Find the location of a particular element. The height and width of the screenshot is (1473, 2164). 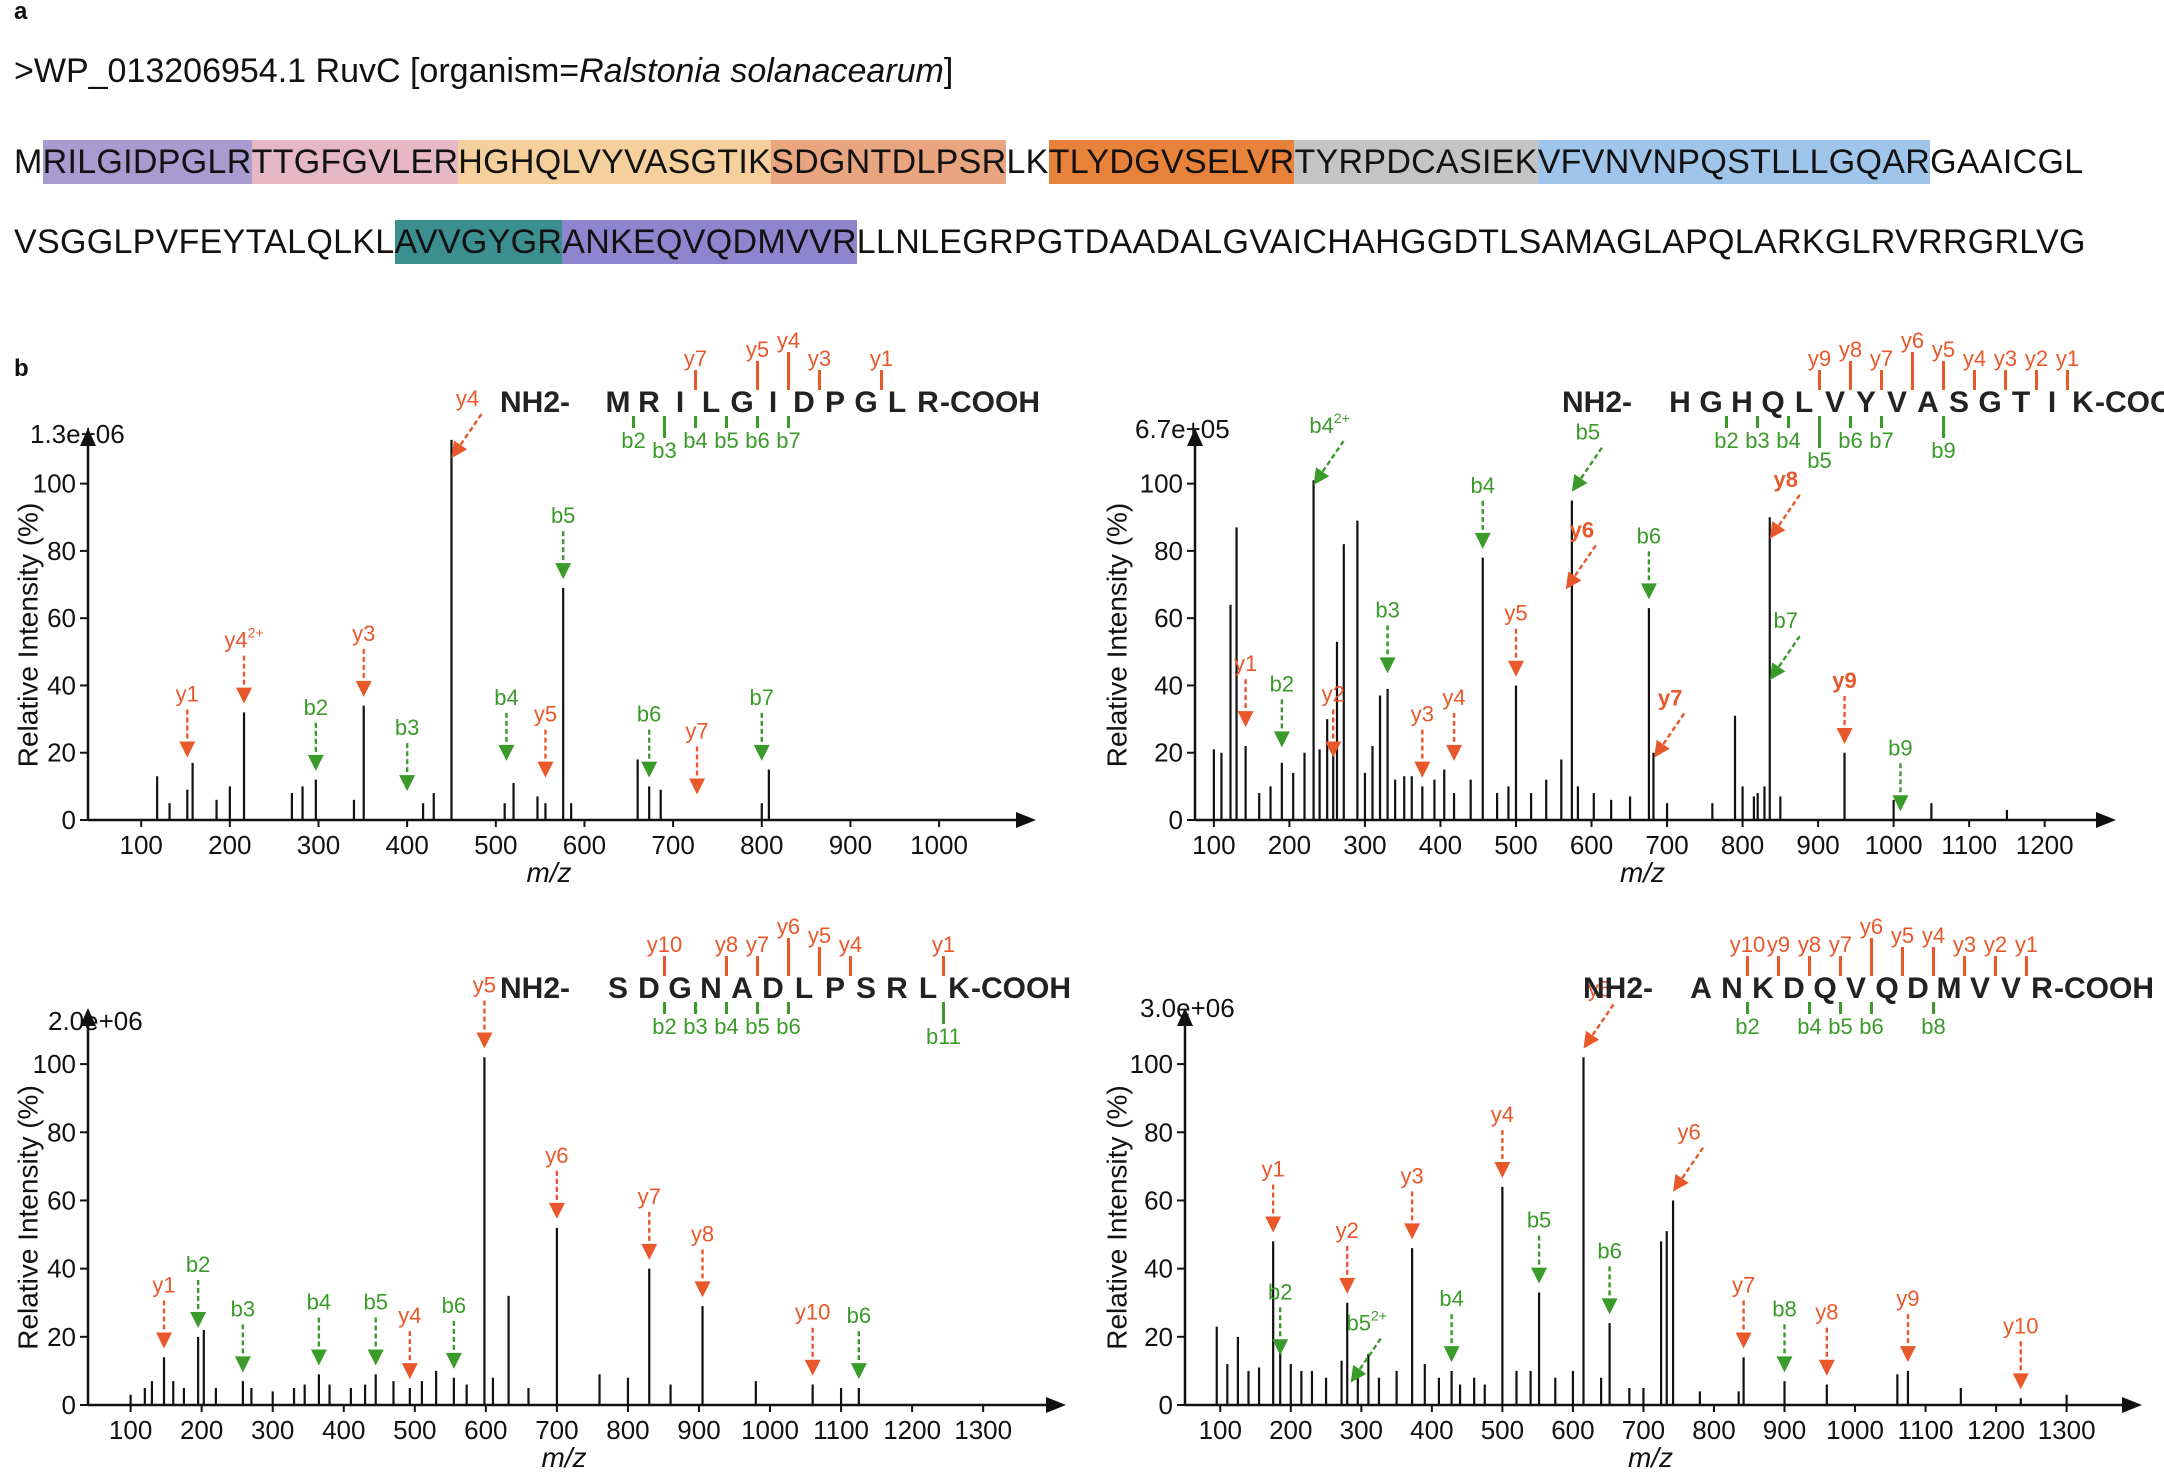

sequence-segment: GAAICGL is located at coordinates (2007, 162).